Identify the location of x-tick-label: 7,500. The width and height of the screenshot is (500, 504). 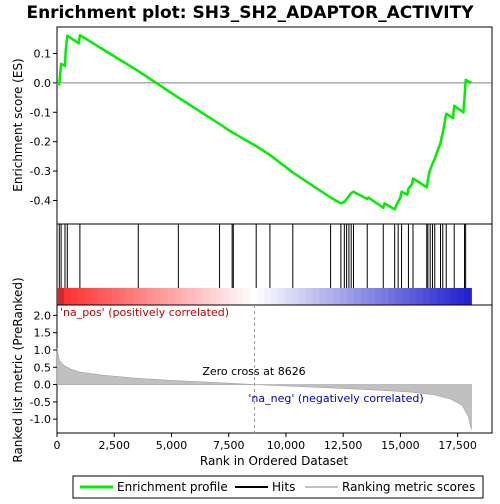
(229, 445).